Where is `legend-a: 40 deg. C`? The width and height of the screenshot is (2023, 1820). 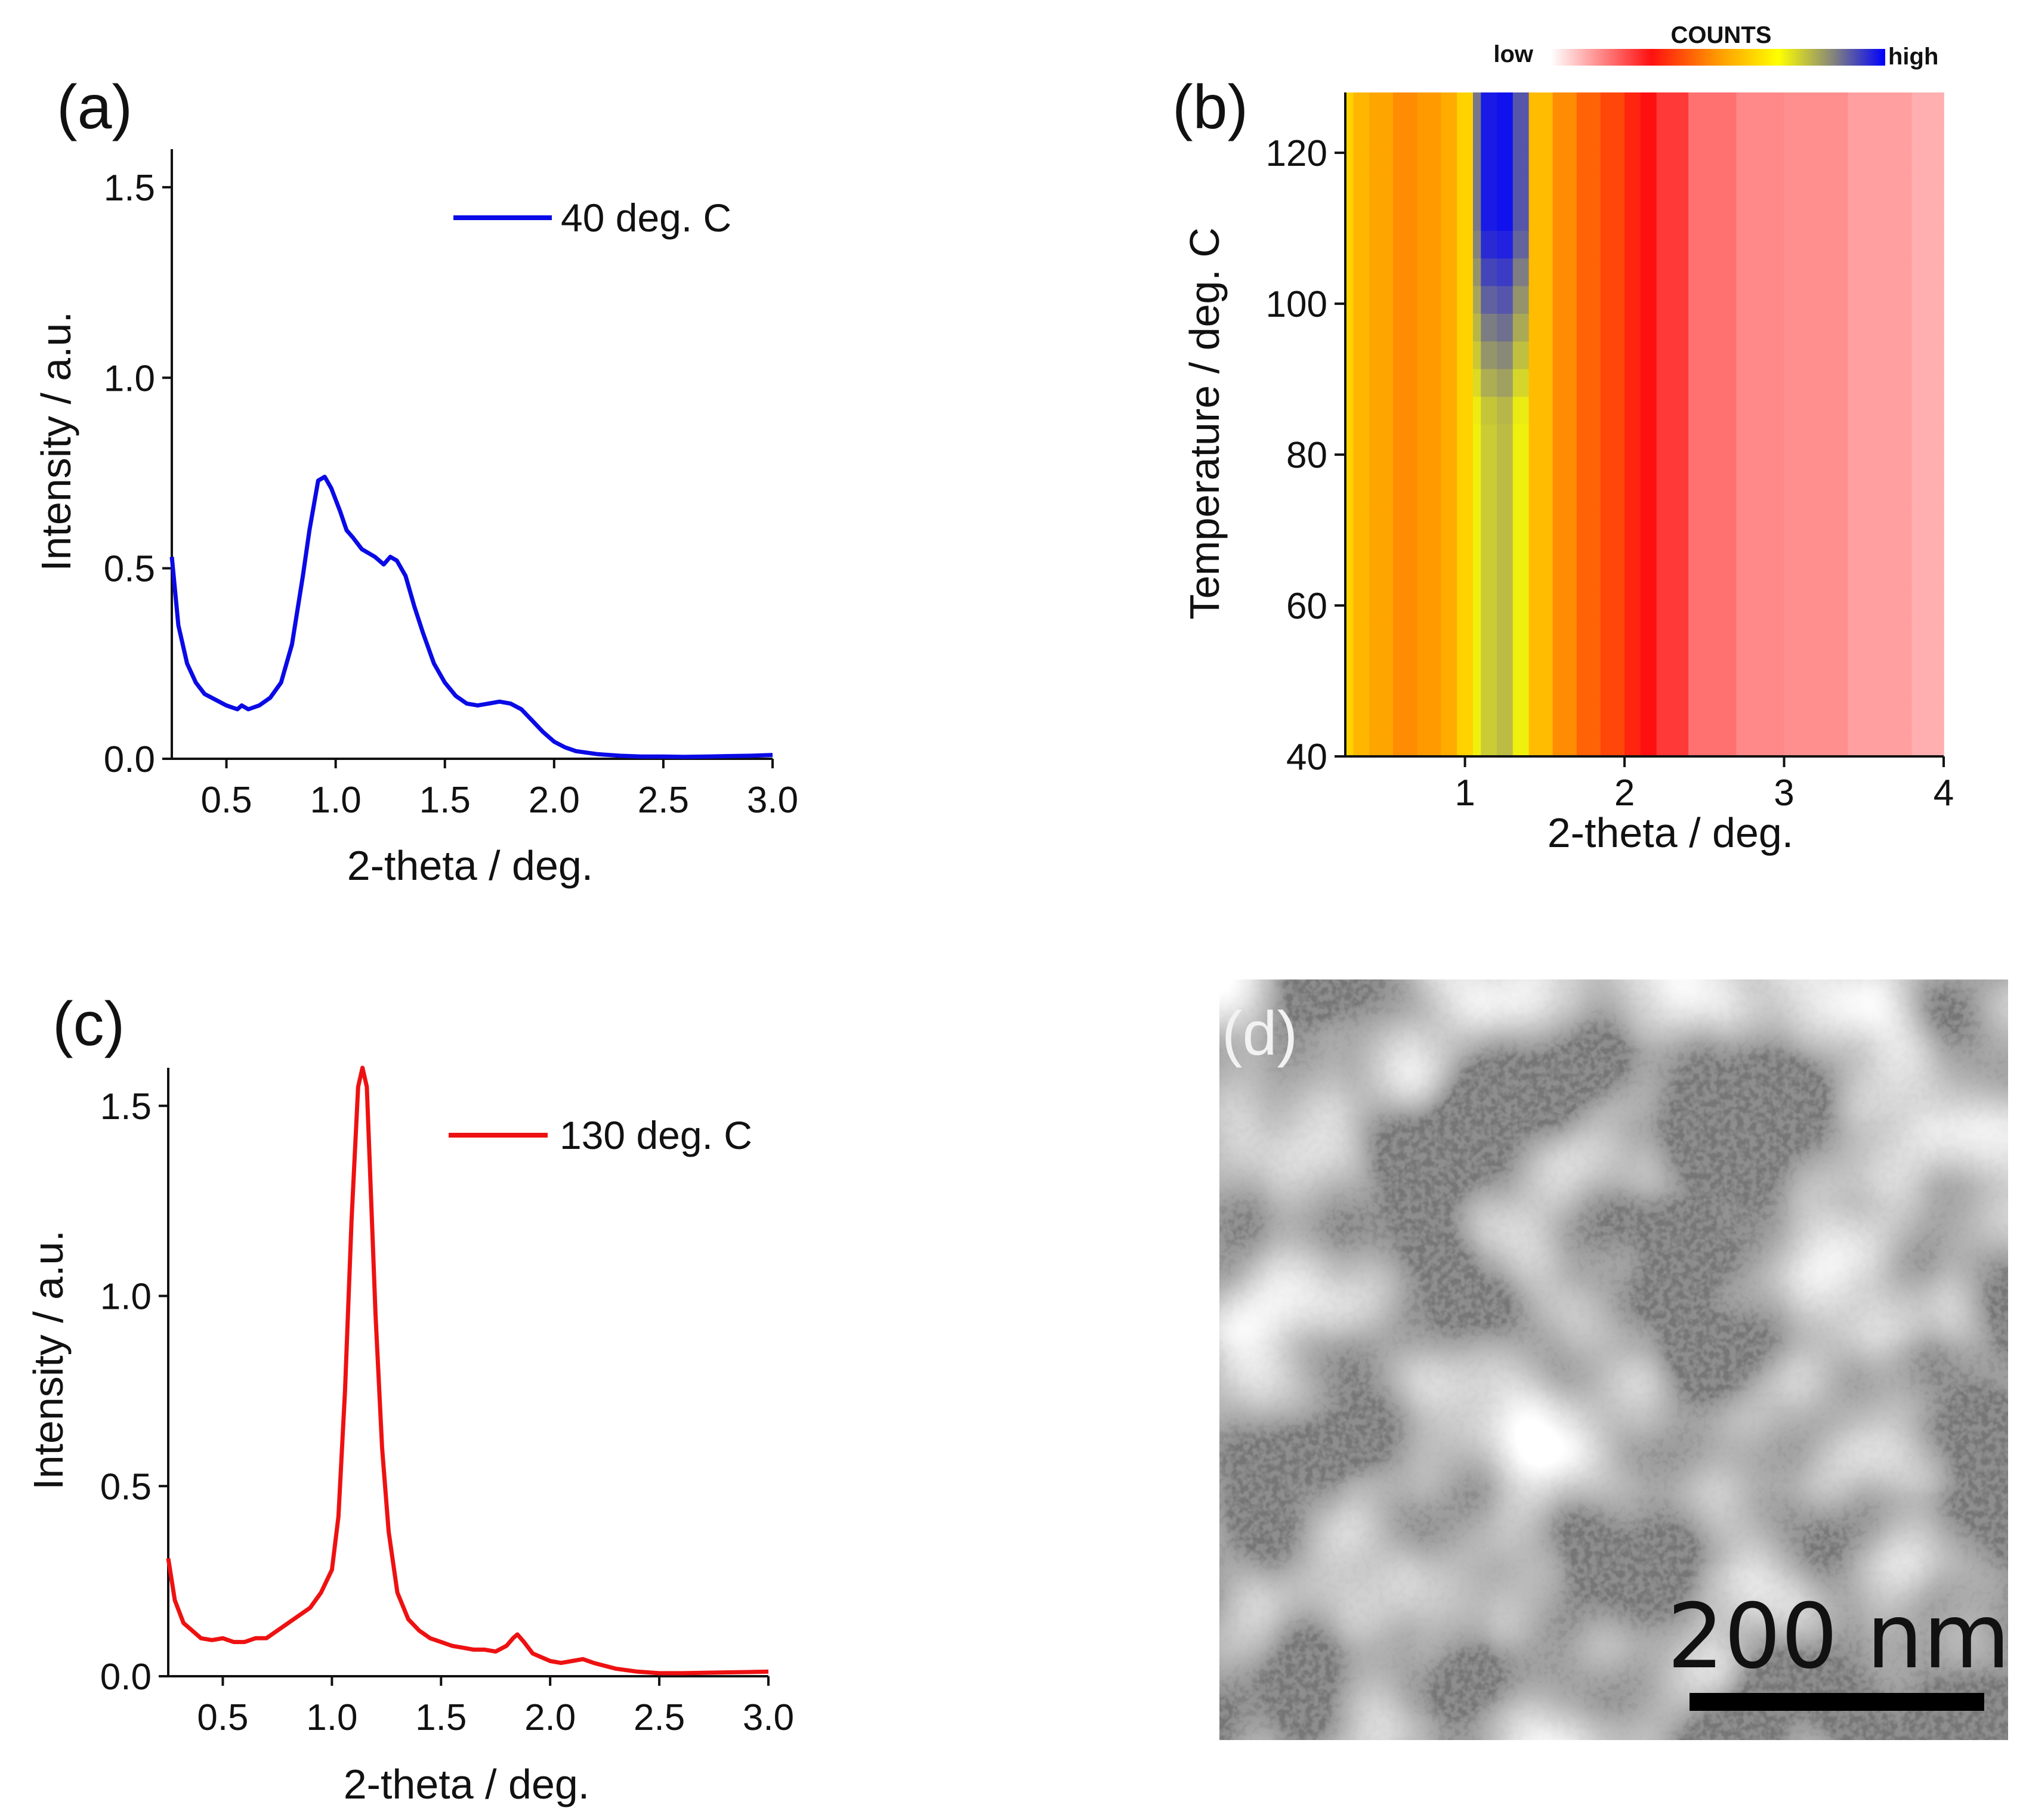
legend-a: 40 deg. C is located at coordinates (592, 218).